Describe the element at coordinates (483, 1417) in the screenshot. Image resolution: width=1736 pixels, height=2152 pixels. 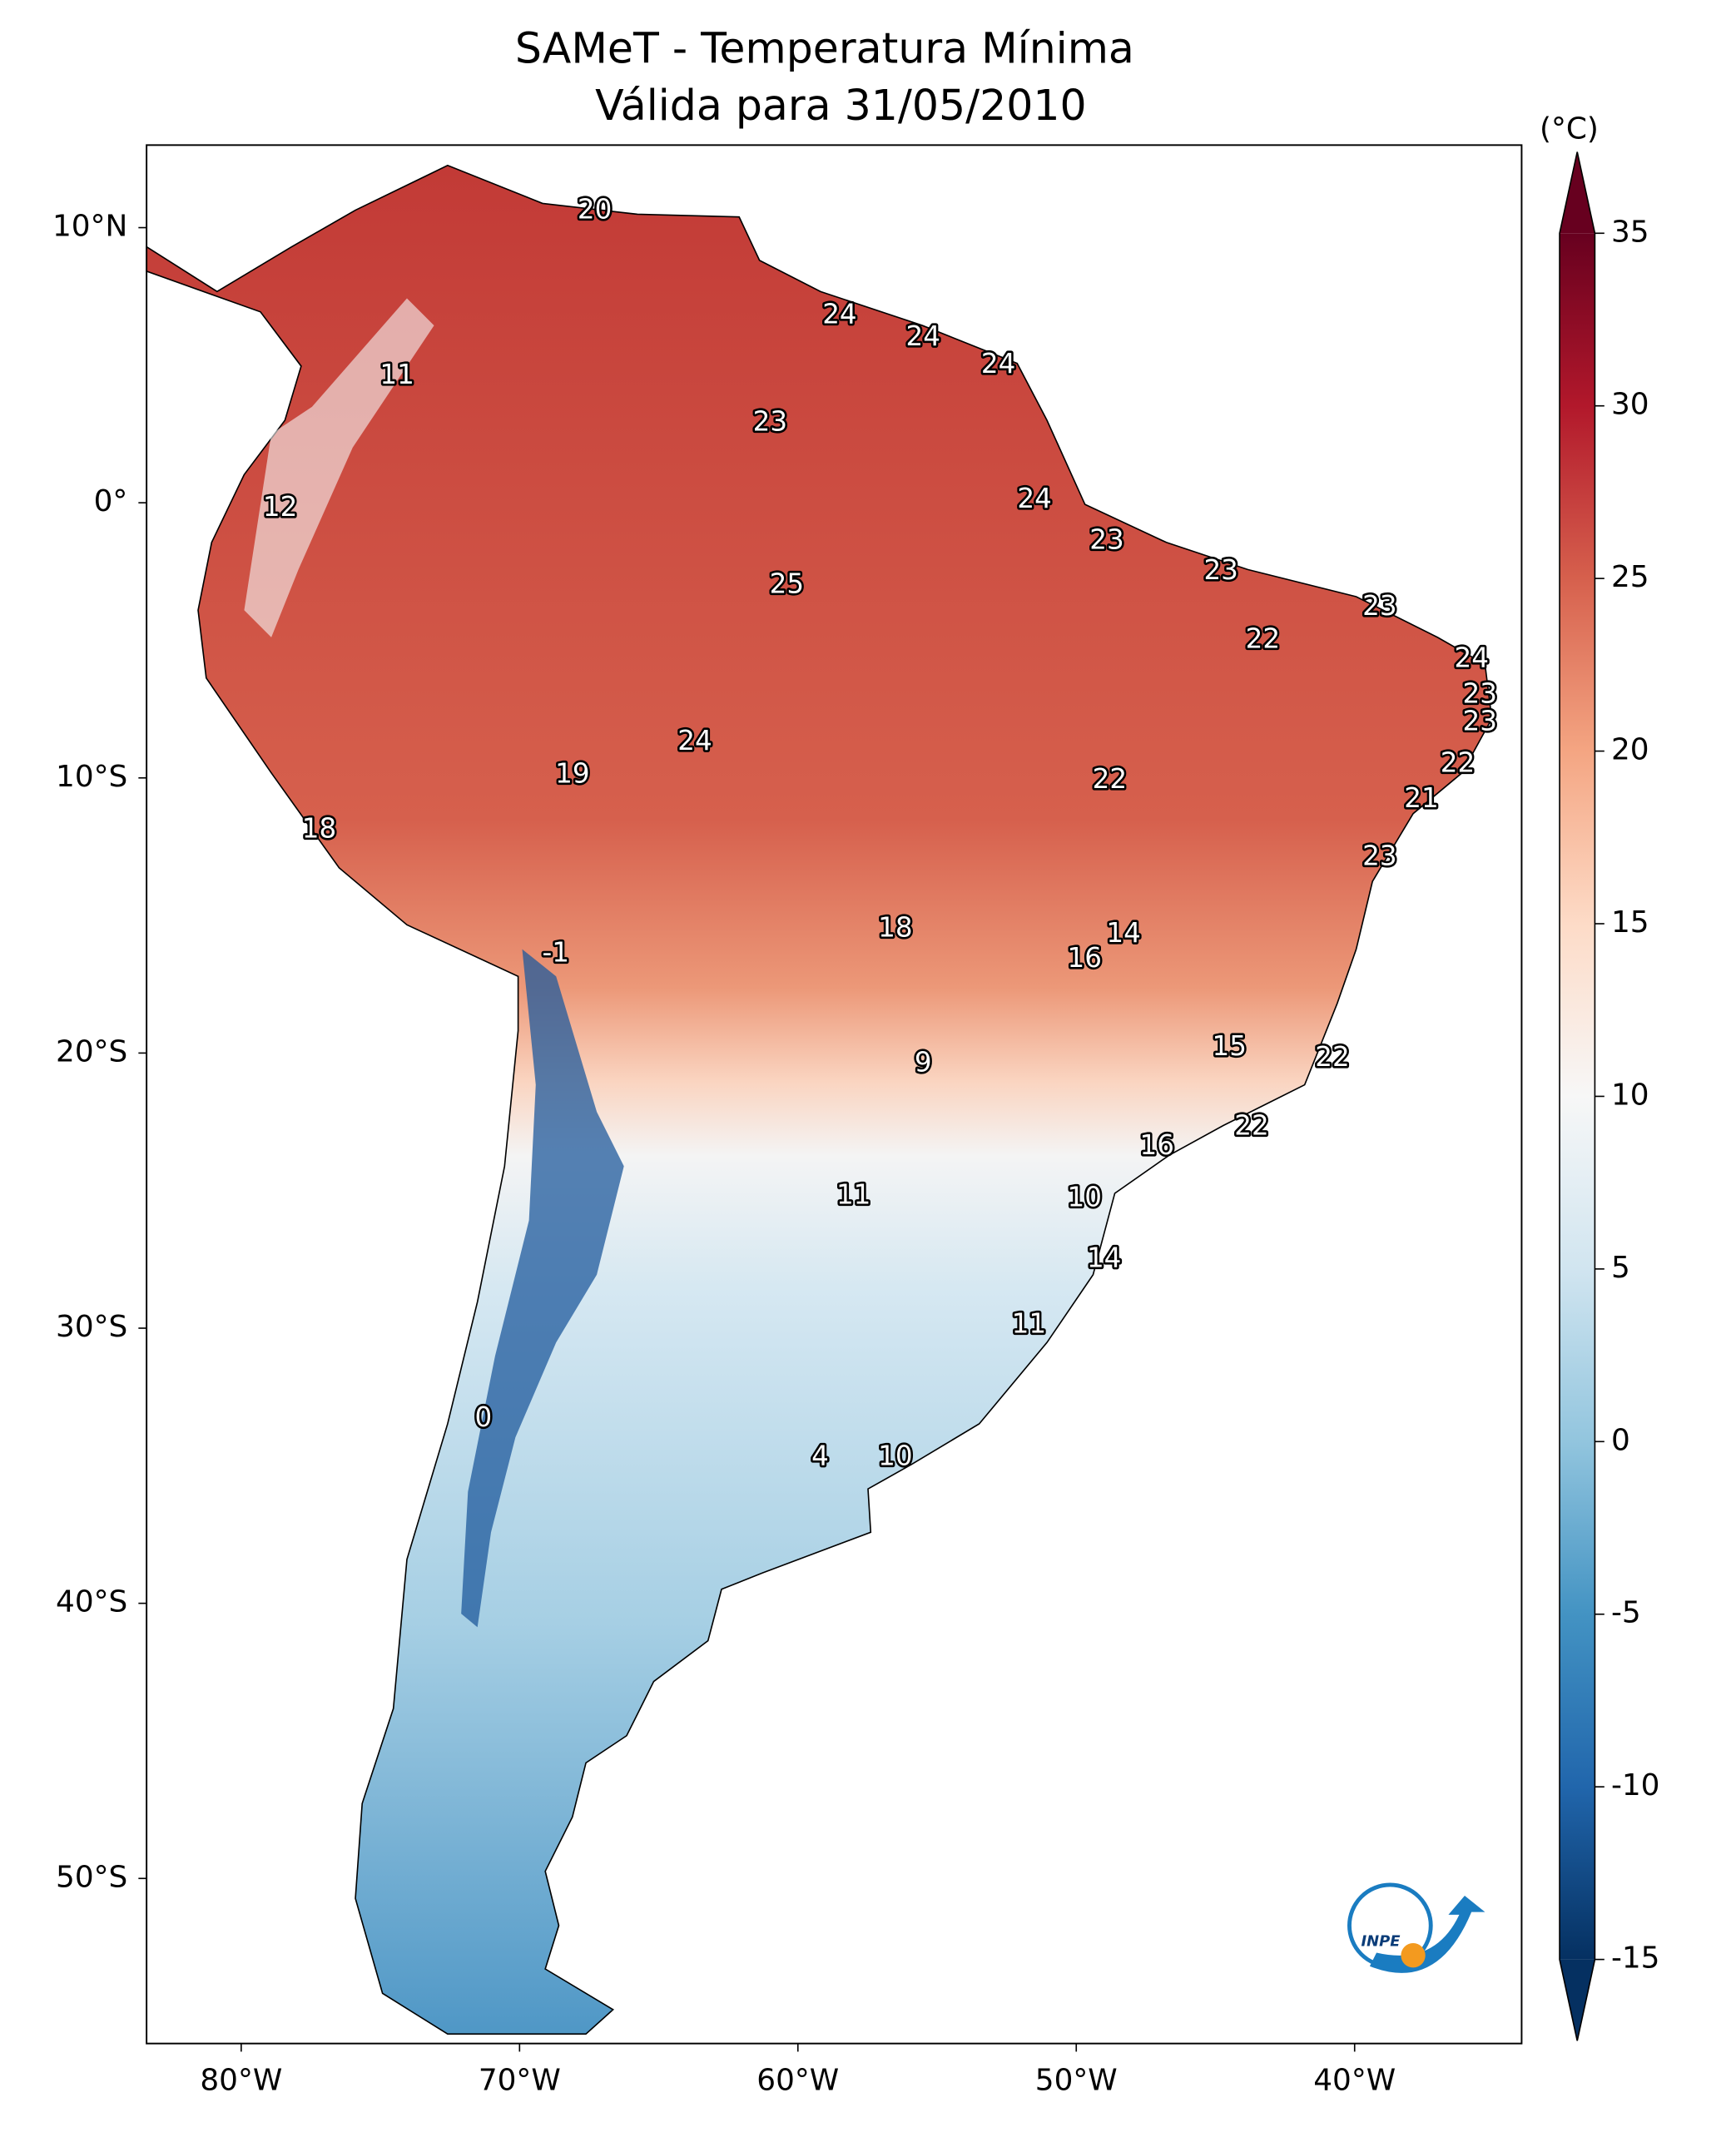
I see `station-value: 0` at that location.